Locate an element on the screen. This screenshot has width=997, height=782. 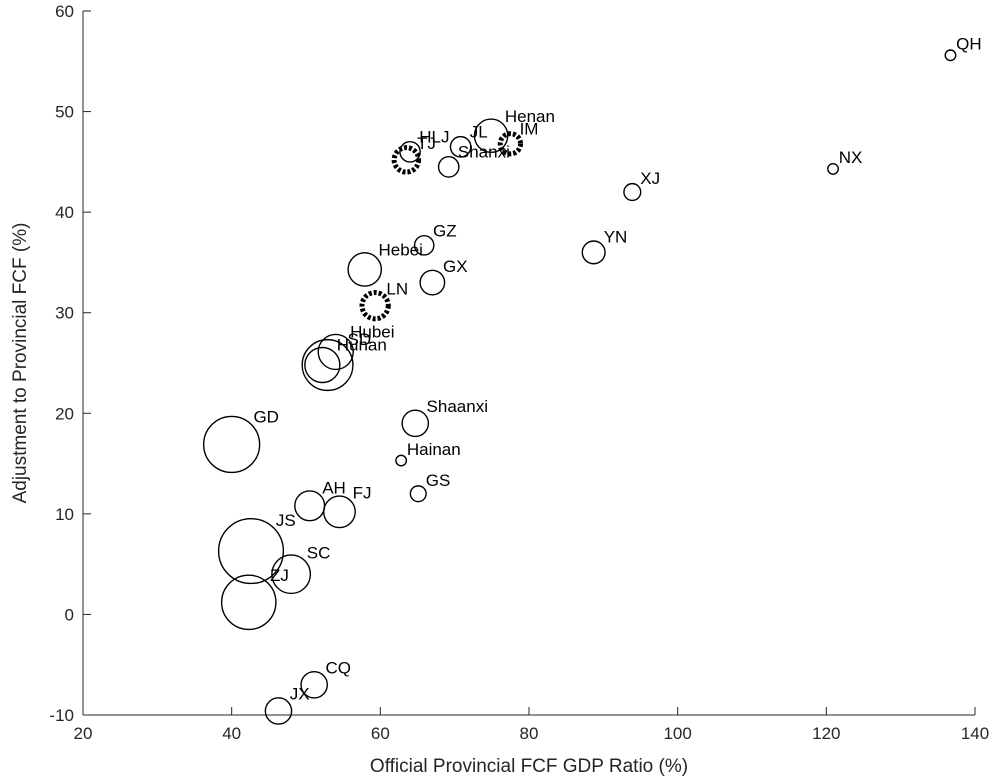
y-tick-label: 30 is located at coordinates (64, 313).